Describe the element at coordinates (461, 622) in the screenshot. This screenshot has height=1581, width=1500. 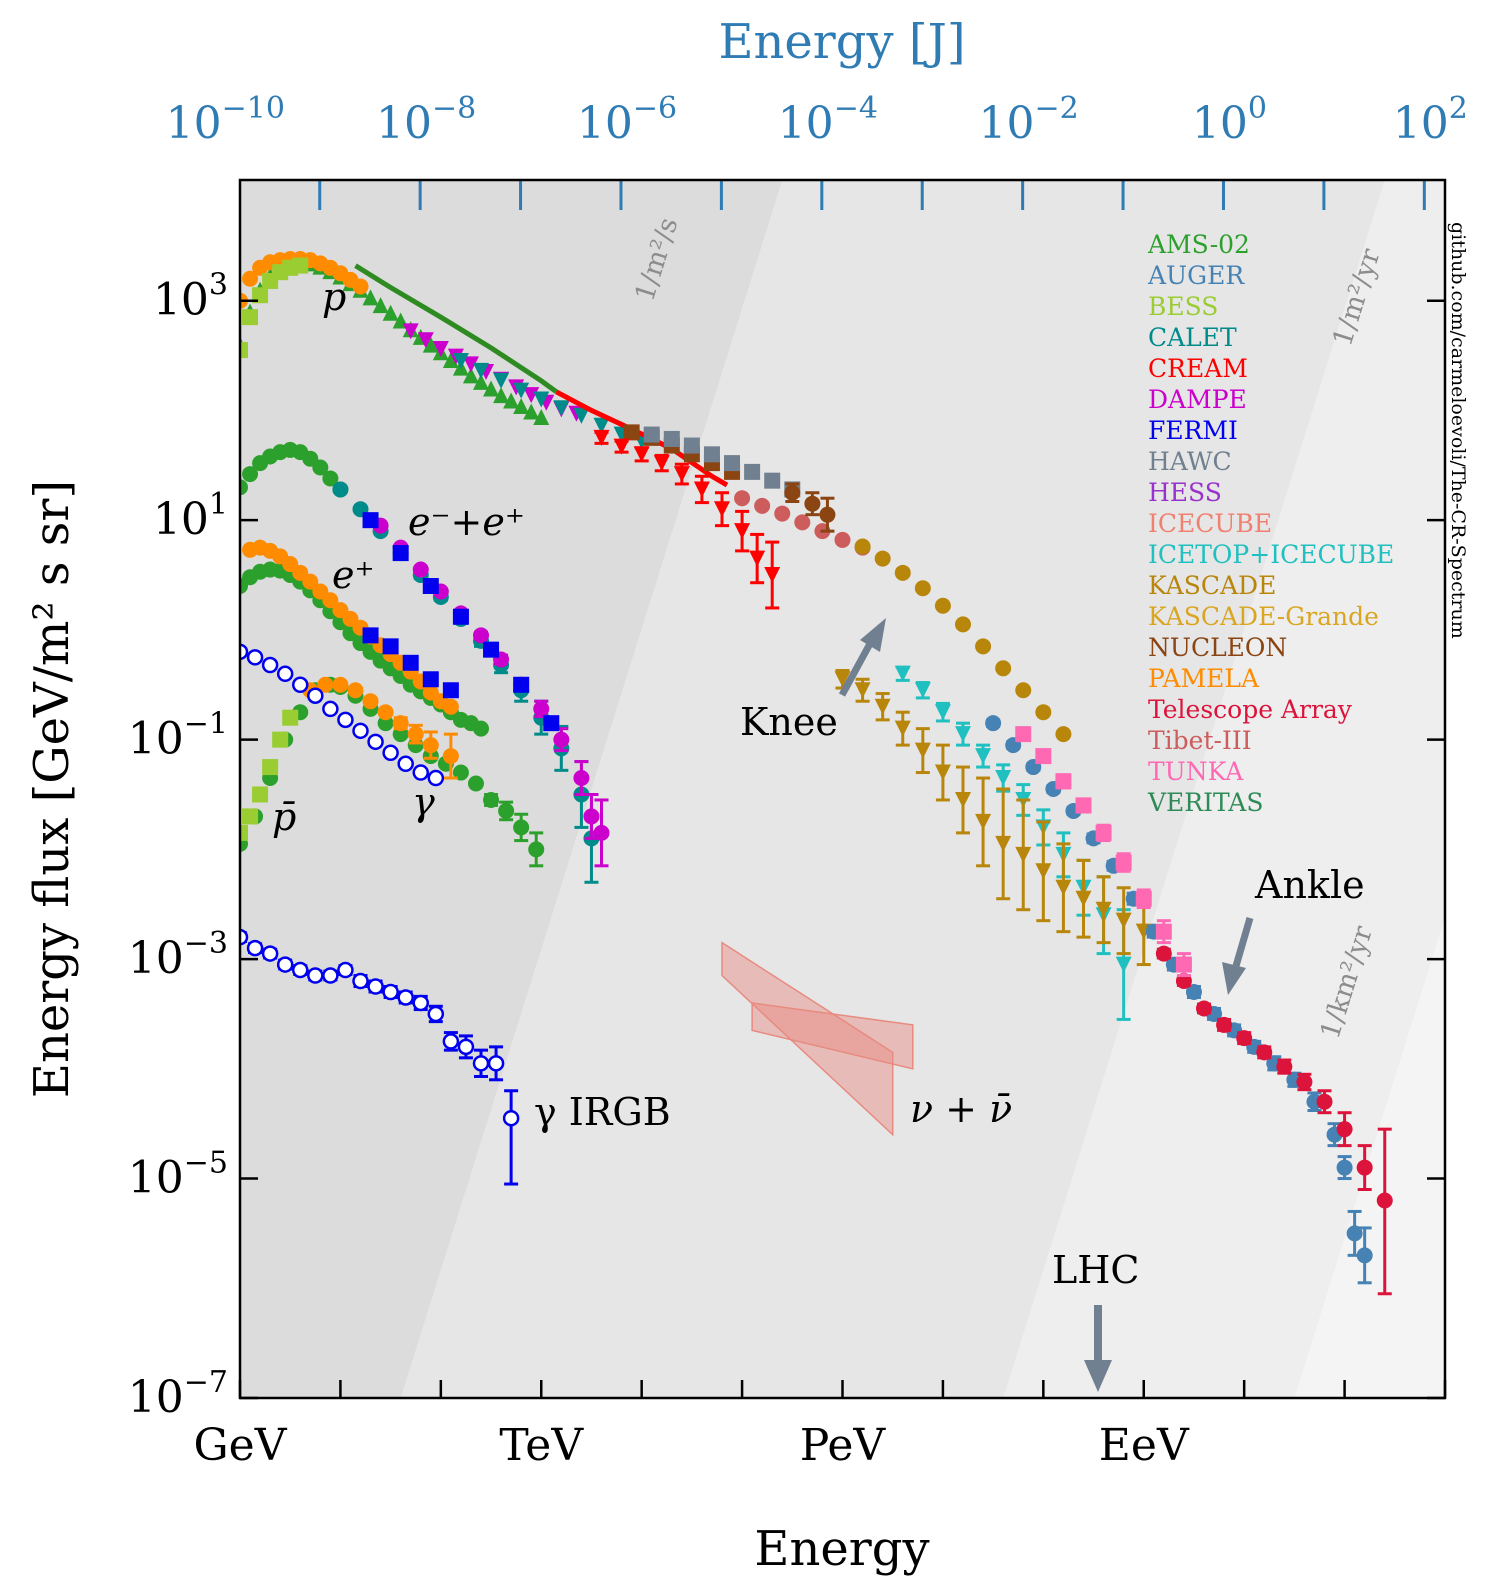
I see `series-fermi-electrons` at that location.